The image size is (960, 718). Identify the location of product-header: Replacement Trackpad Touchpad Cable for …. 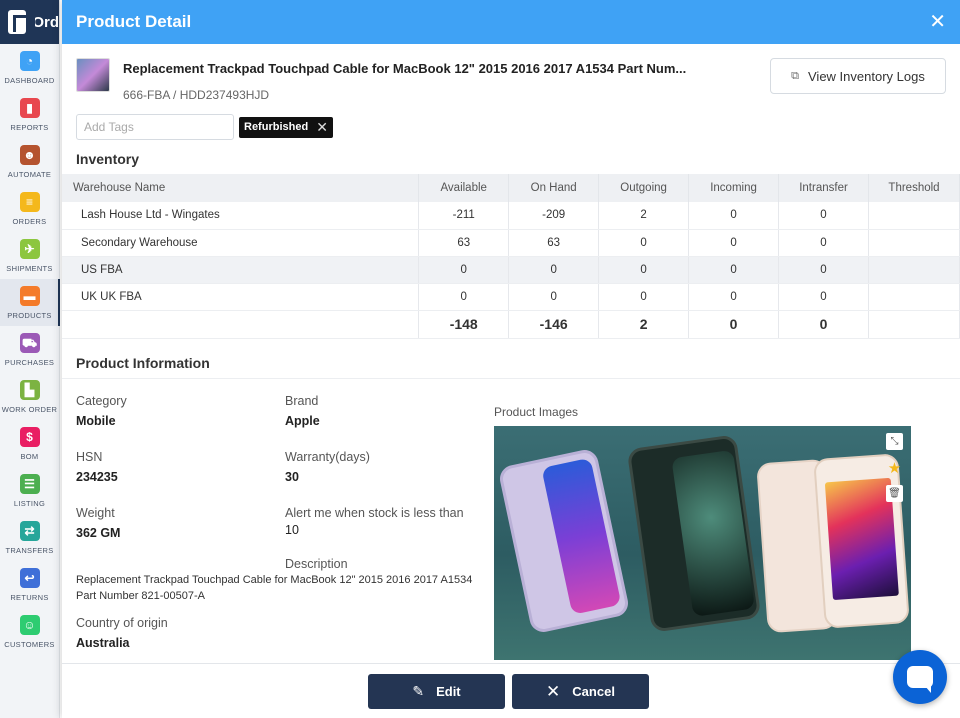
(381, 80).